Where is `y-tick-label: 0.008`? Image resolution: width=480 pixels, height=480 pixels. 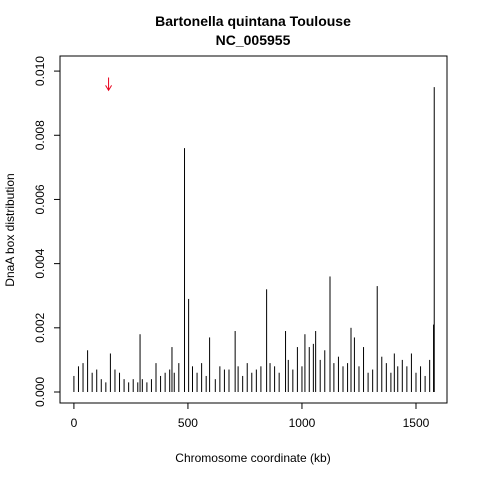
y-tick-label: 0.008 is located at coordinates (40, 135).